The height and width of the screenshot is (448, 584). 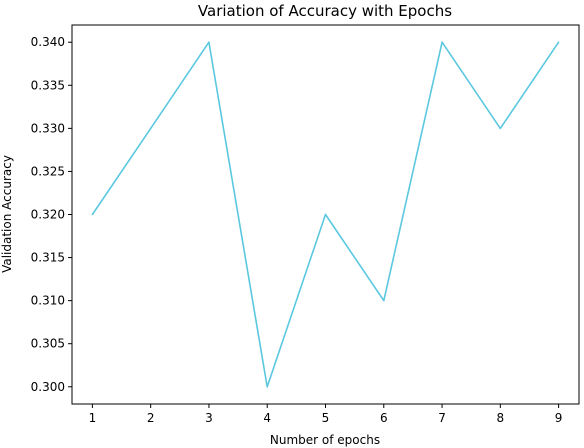 I want to click on y-tick-label: 0.315, so click(x=48, y=258).